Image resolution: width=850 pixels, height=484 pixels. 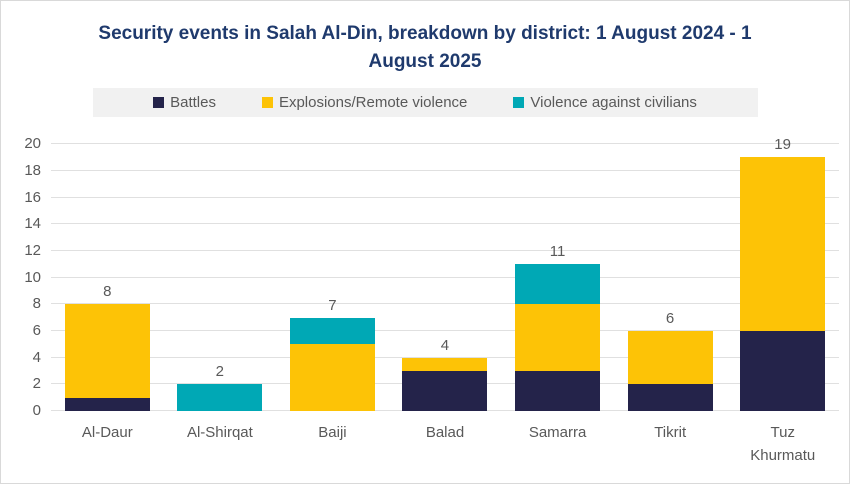 What do you see at coordinates (613, 103) in the screenshot?
I see `legend-label: Violence against civilians` at bounding box center [613, 103].